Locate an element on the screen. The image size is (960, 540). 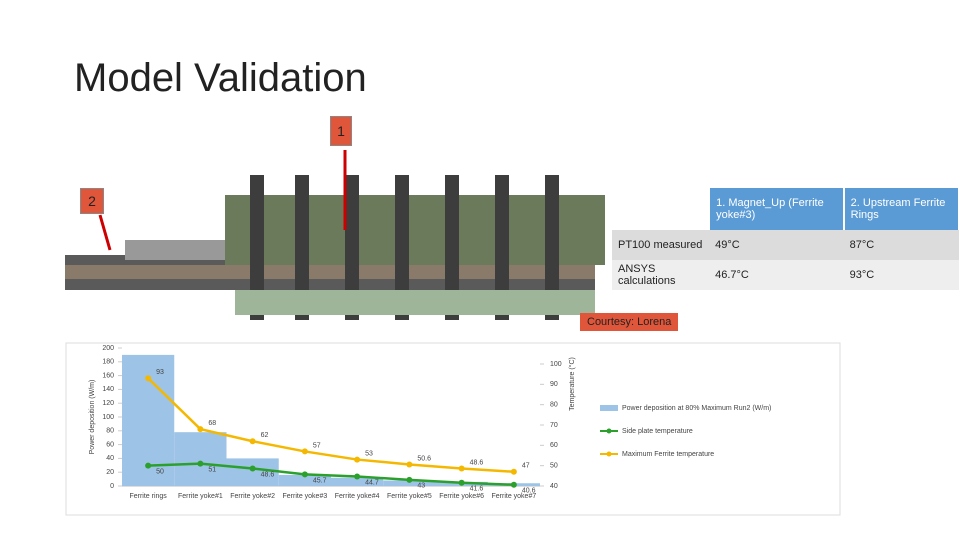
y-tick-label: 20 is located at coordinates (110, 472).